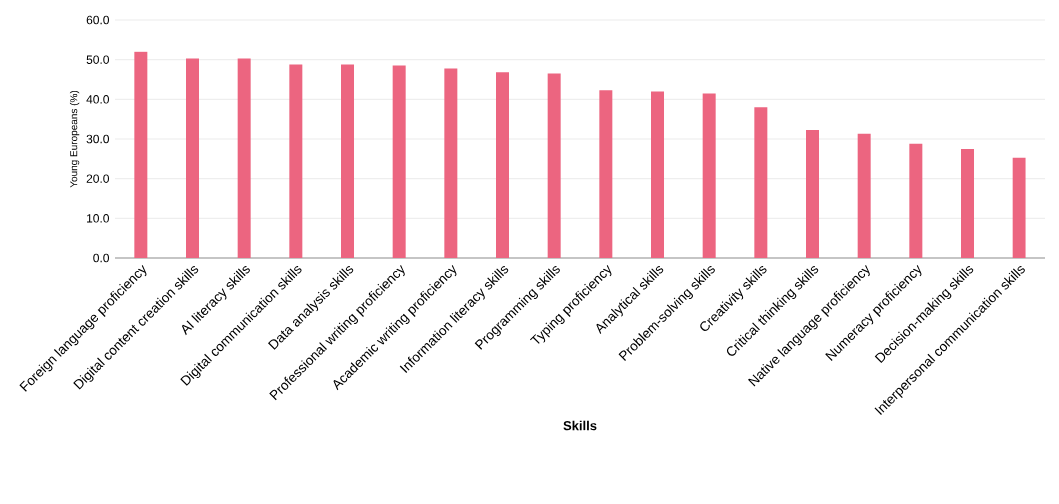 This screenshot has width=1059, height=504. I want to click on y-axis-title: Young Europeans (%), so click(74, 139).